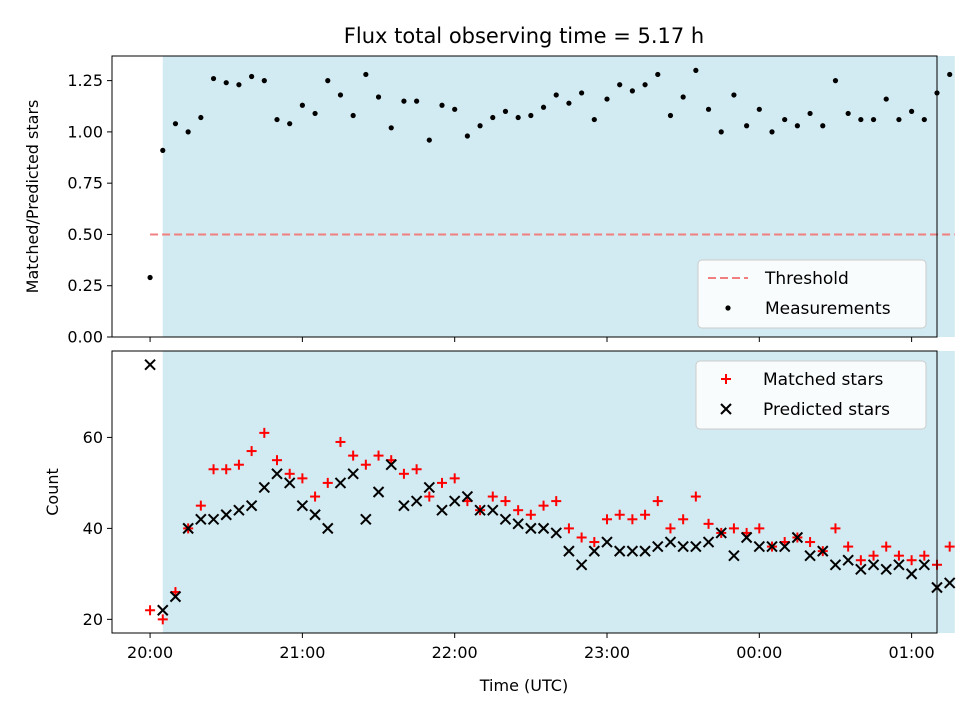 The image size is (960, 720). What do you see at coordinates (806, 279) in the screenshot?
I see `legend-label: Threshold` at bounding box center [806, 279].